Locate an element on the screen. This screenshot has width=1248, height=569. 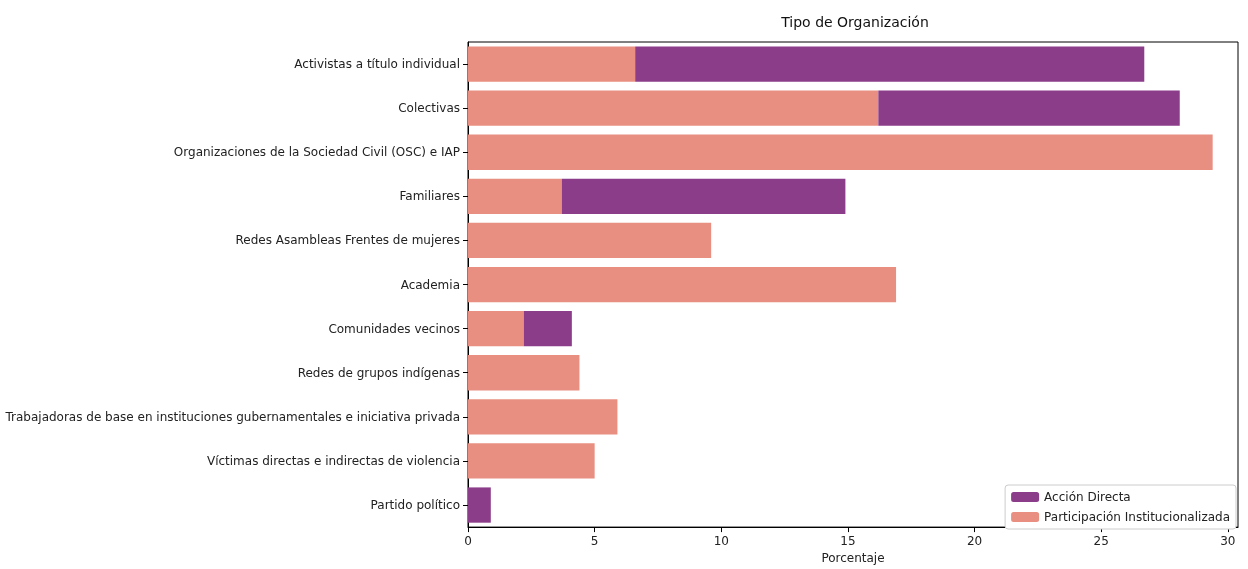
y-tick-label: Redes de grupos indígenas is located at coordinates (378, 372).